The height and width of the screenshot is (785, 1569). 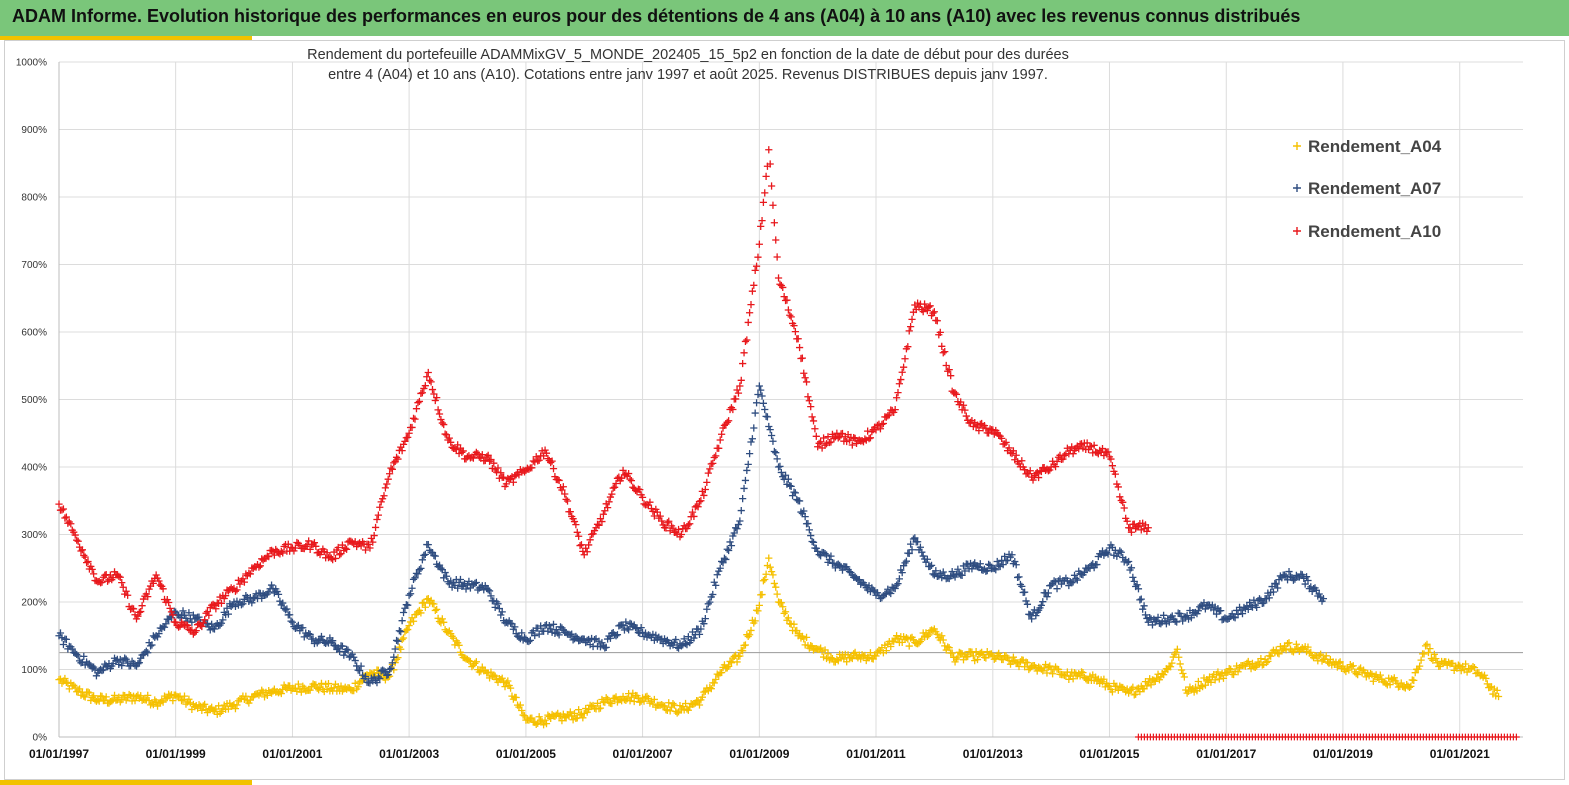 I want to click on y-tick-label: 800%, so click(x=34, y=198).